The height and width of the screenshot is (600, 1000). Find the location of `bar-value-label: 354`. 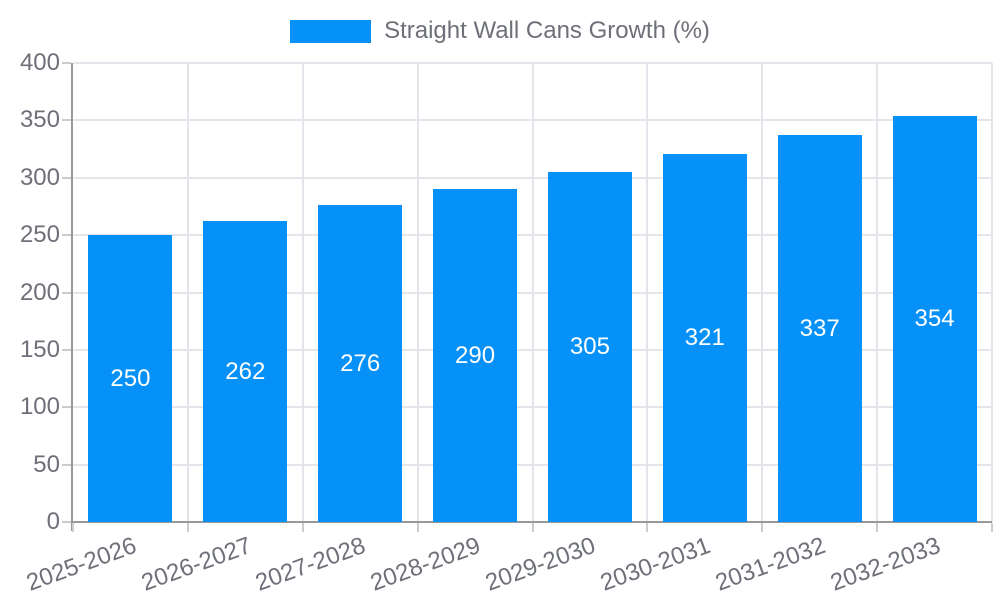

bar-value-label: 354 is located at coordinates (934, 318).